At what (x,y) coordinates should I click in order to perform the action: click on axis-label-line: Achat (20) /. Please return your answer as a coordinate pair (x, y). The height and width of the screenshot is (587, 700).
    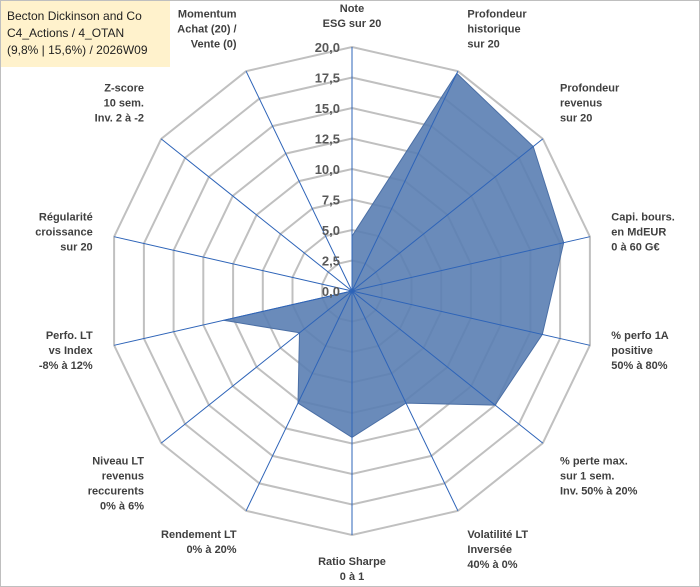
    Looking at the image, I should click on (206, 30).